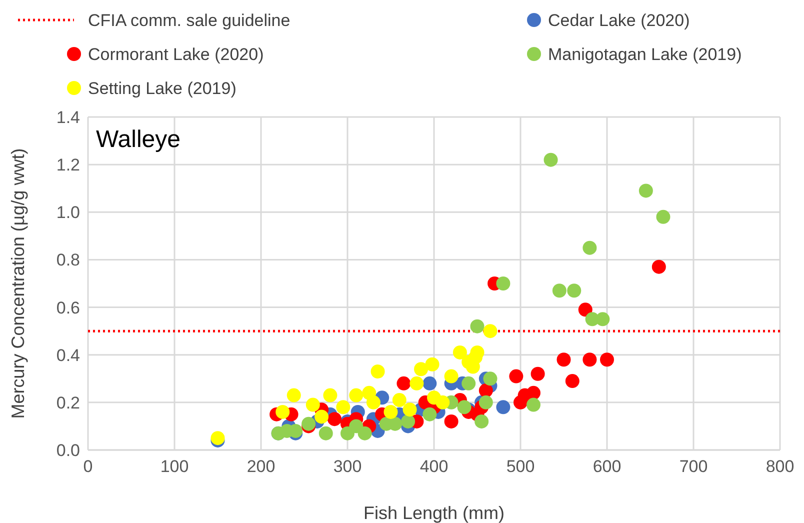  Describe the element at coordinates (261, 466) in the screenshot. I see `x-tick-label: 200` at that location.